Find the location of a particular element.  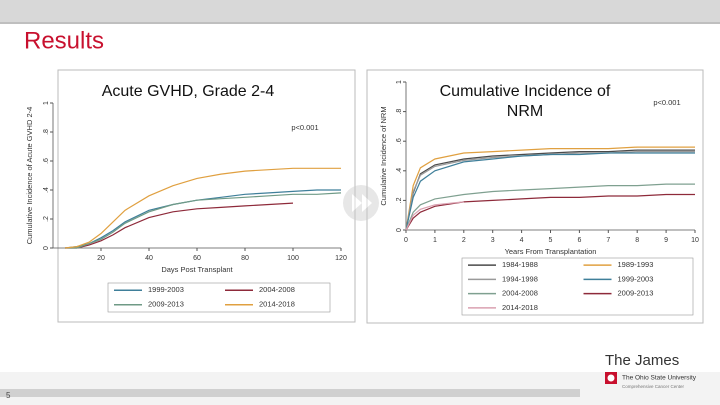

legend-label: 1989-1993 is located at coordinates (636, 264).